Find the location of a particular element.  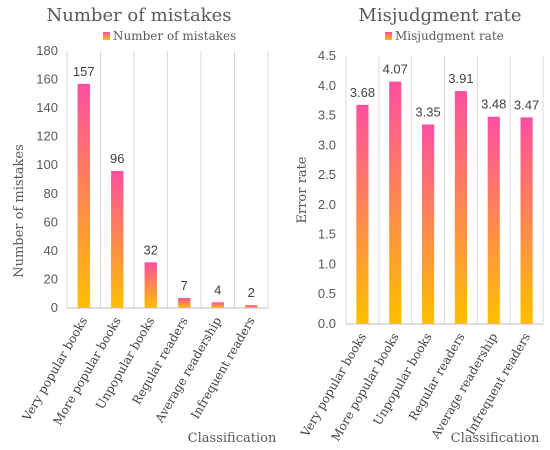

chart1-data-label: 157 is located at coordinates (84, 71).